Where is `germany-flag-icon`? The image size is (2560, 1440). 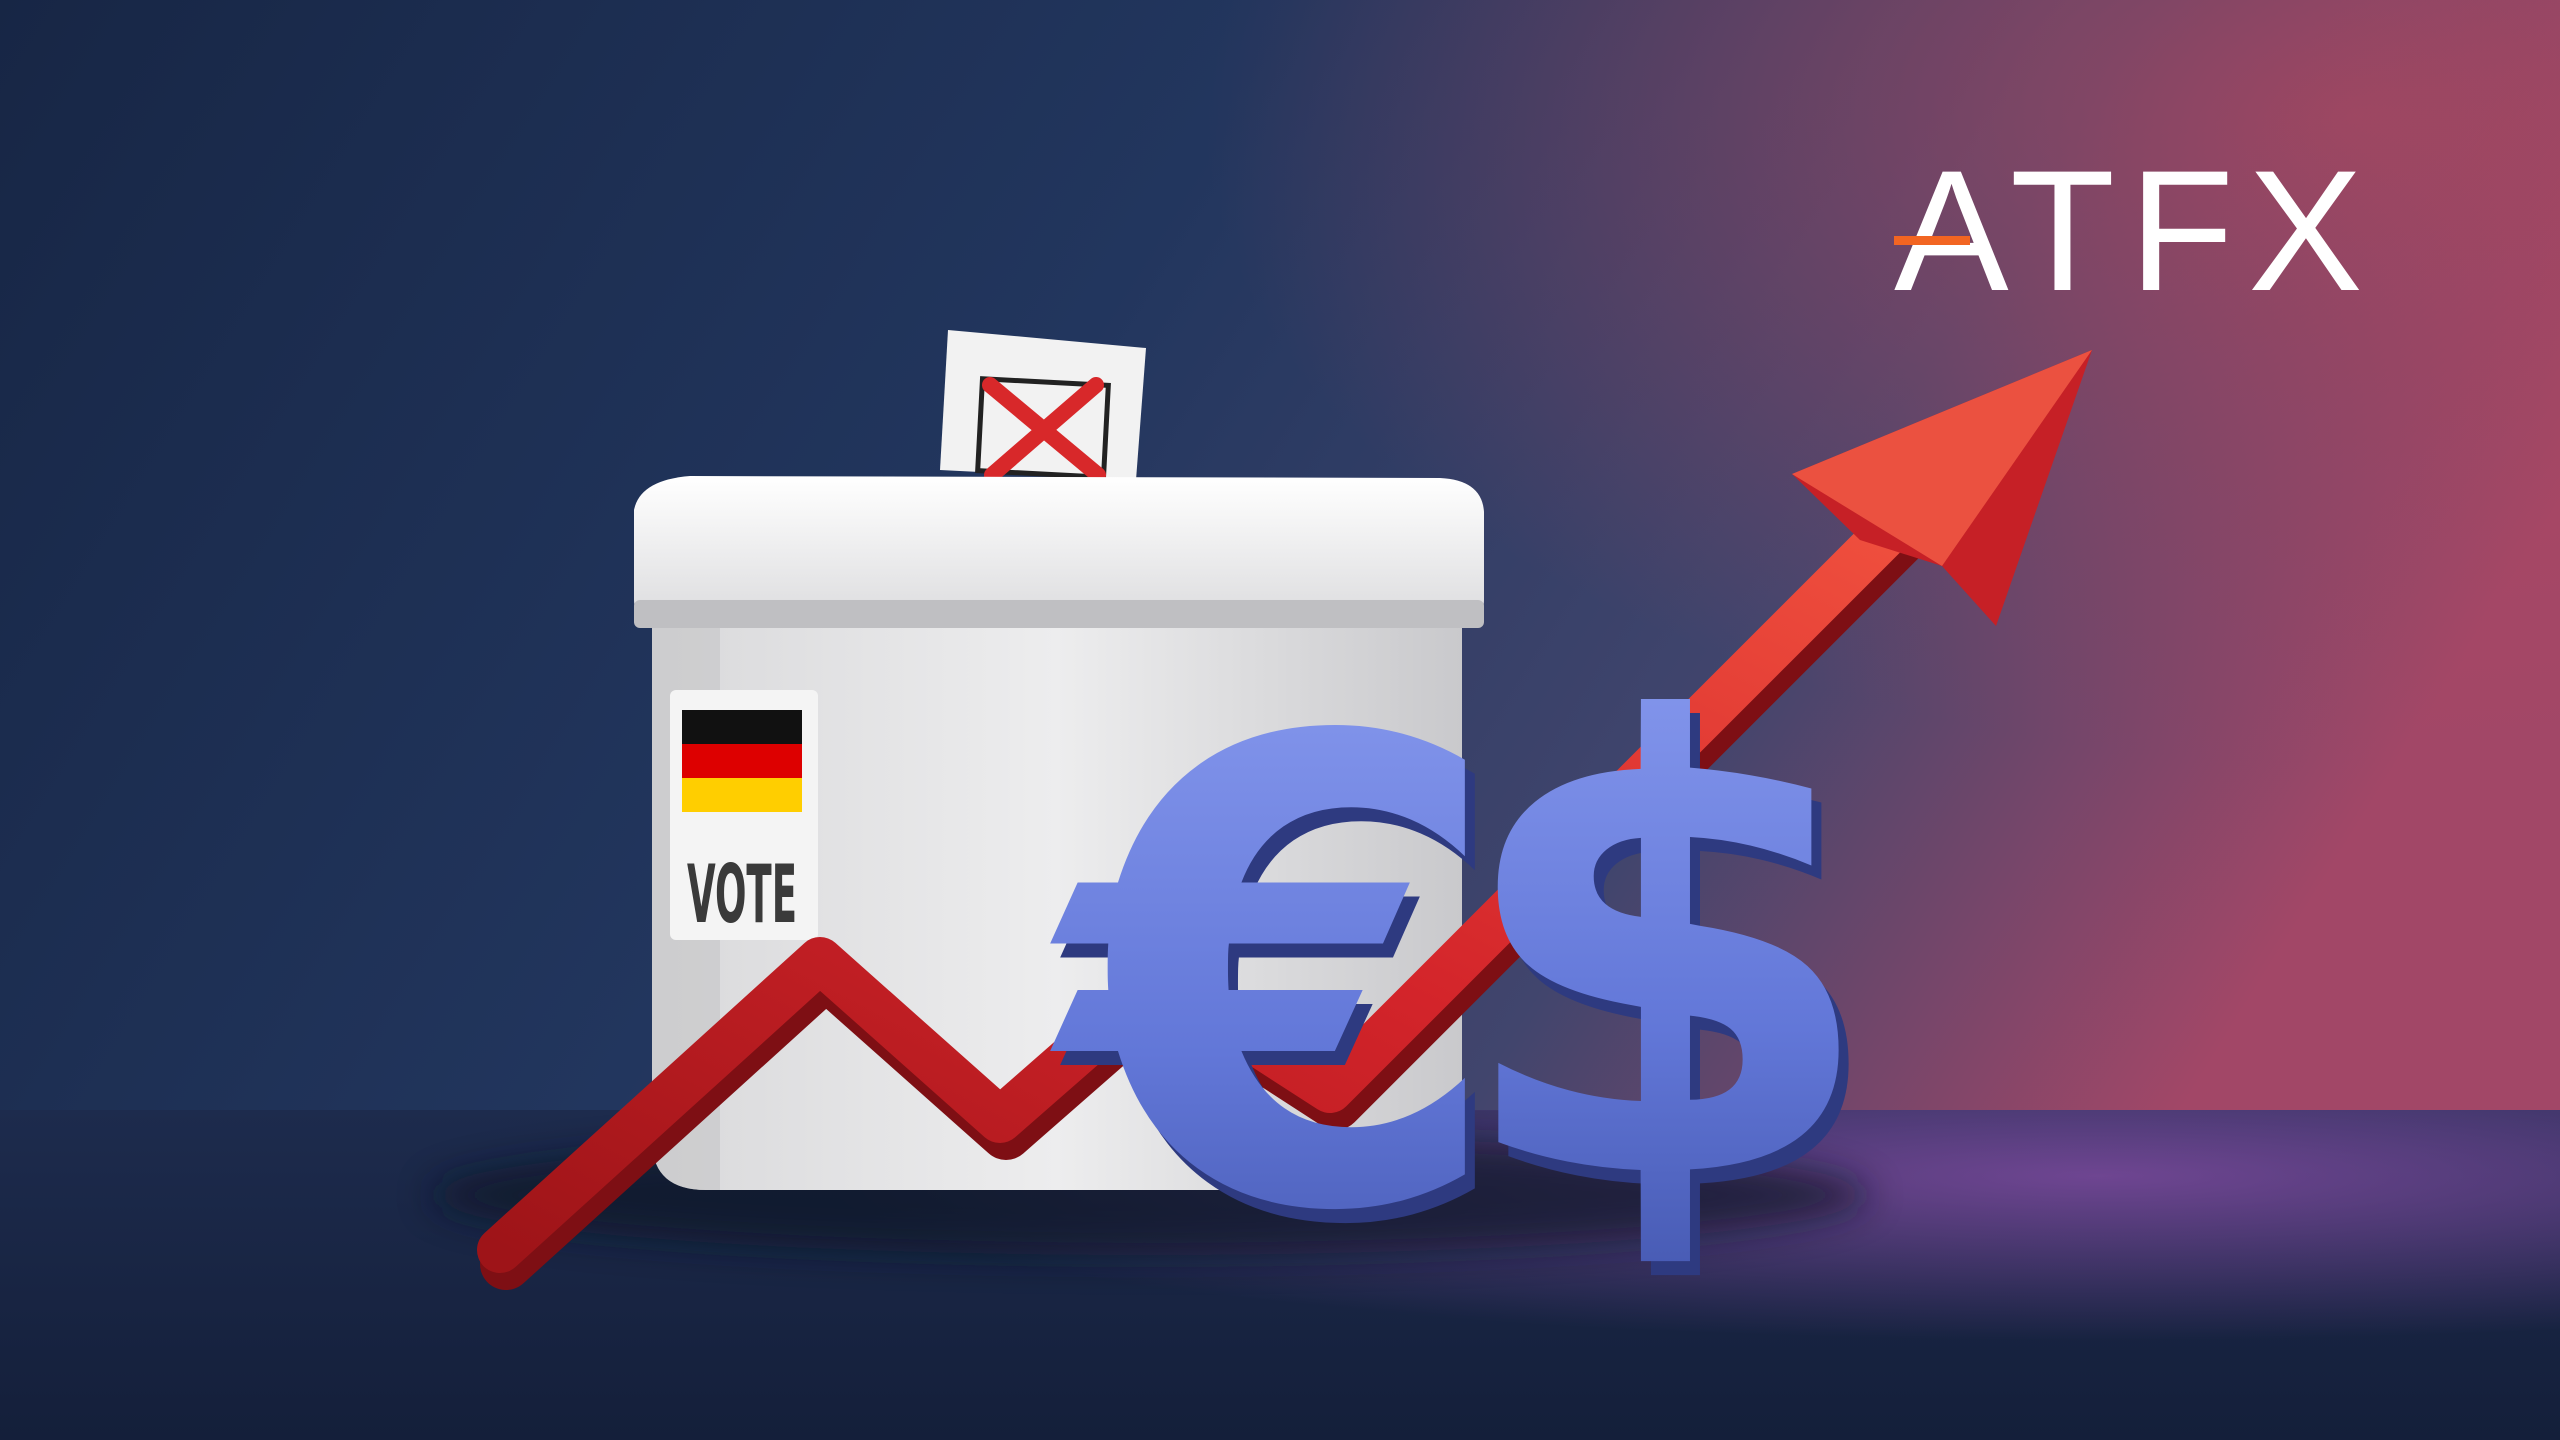
germany-flag-icon is located at coordinates (742, 761).